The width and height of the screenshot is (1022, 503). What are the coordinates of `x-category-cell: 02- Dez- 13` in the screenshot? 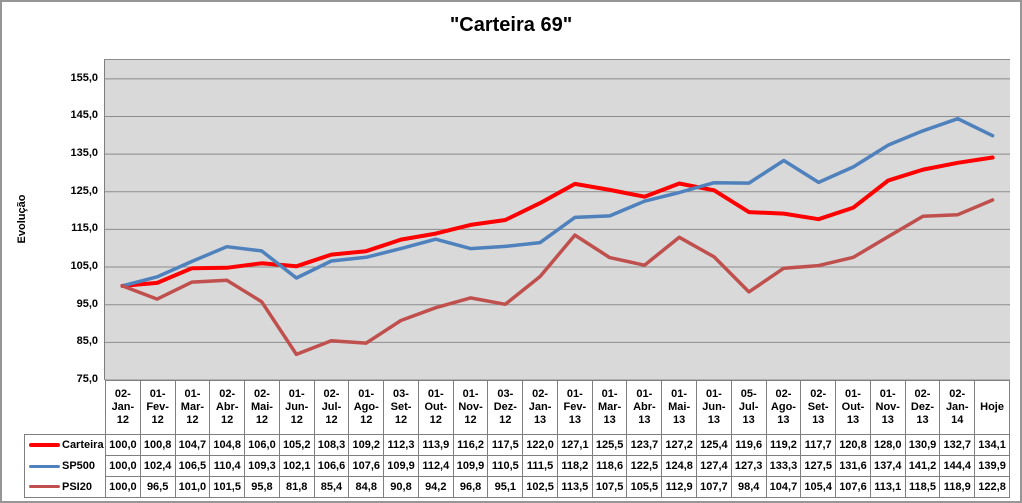 It's located at (922, 407).